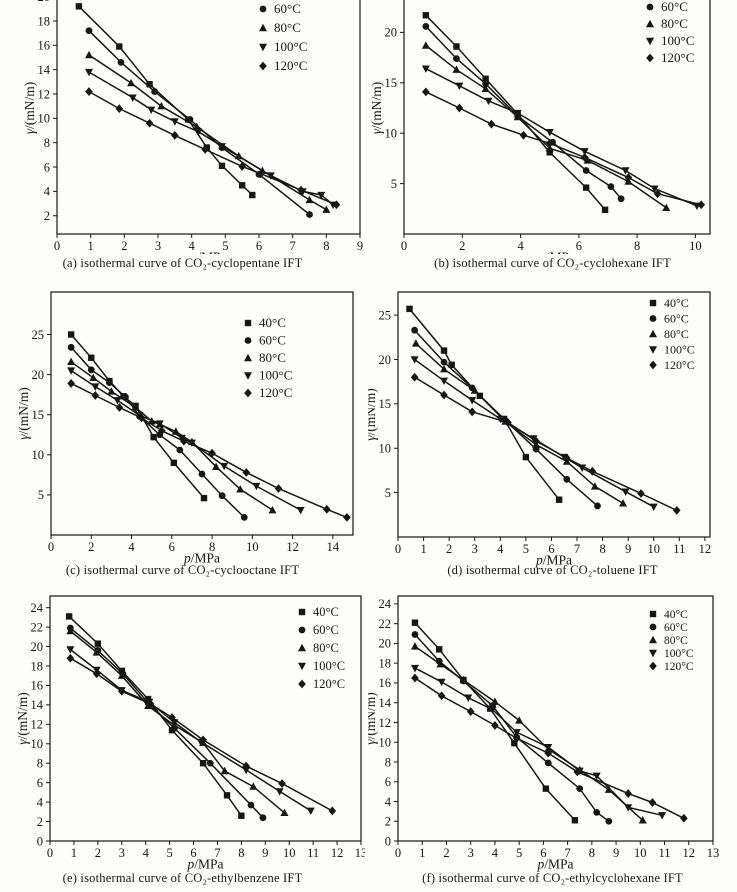 This screenshot has height=892, width=737. What do you see at coordinates (640, 853) in the screenshot?
I see `x-tick-label: 10` at bounding box center [640, 853].